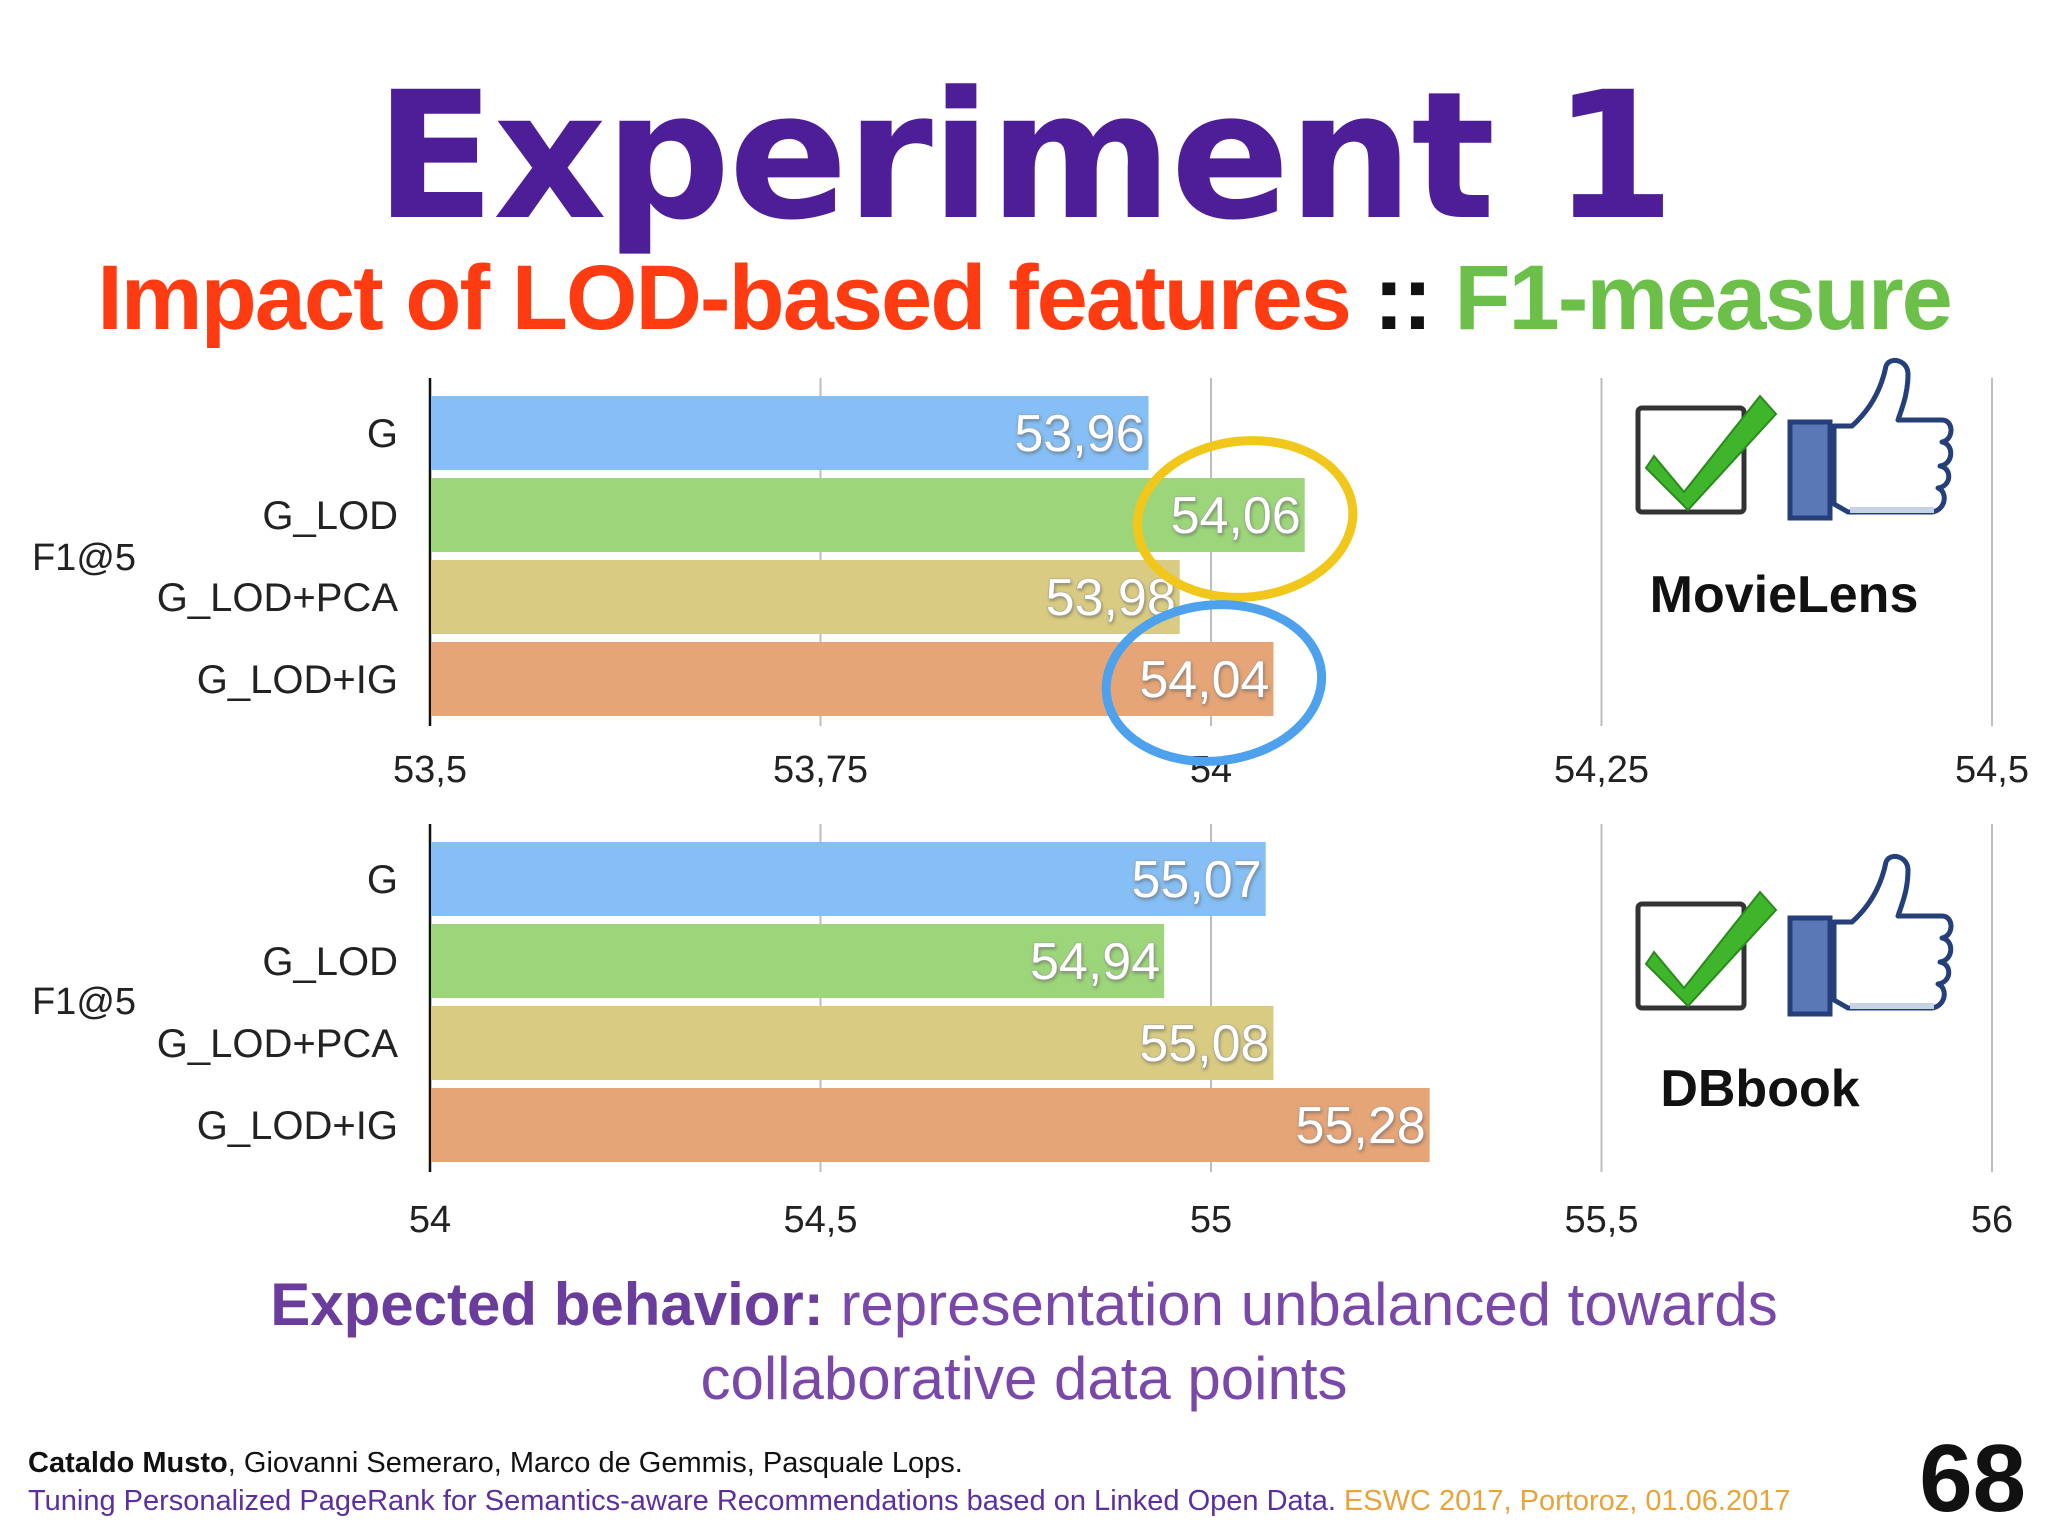 The image size is (2048, 1536). I want to click on expected-behavior-text-line2: collaborative data points, so click(1024, 1378).